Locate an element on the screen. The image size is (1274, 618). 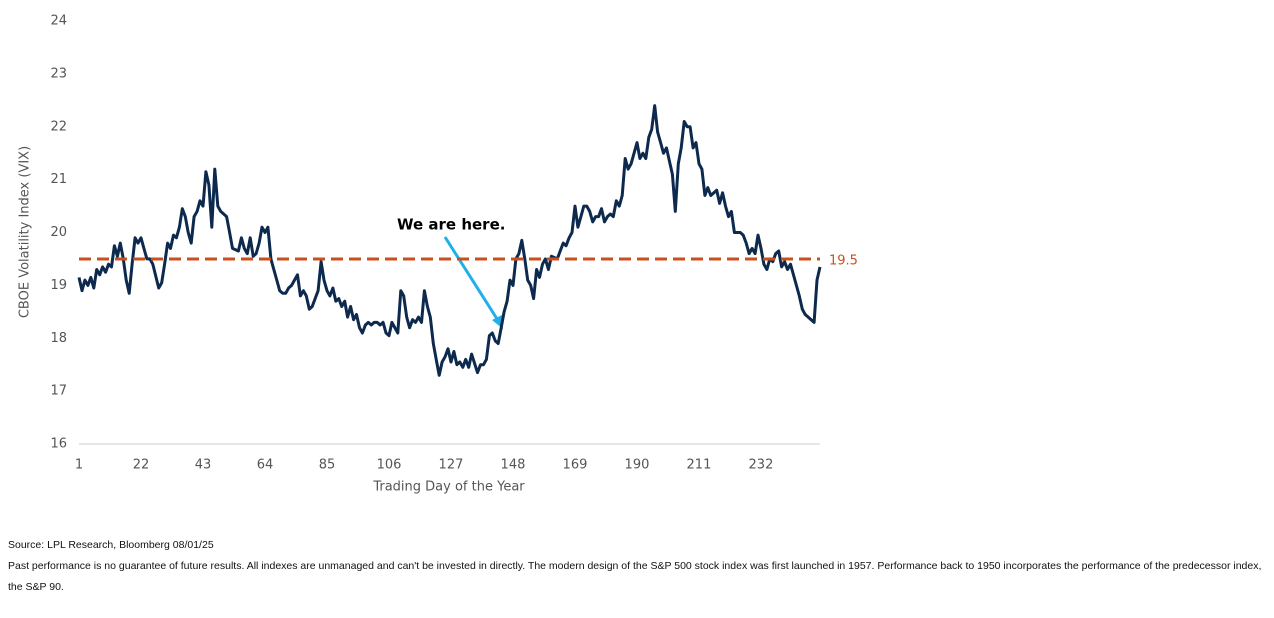
x-tick-label: 211 is located at coordinates (699, 465).